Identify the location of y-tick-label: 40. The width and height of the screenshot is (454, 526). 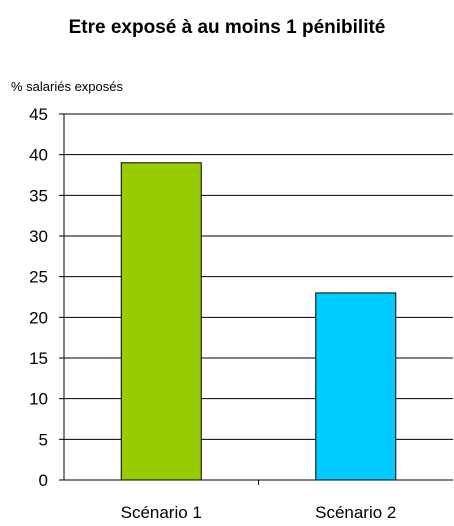
(38, 155).